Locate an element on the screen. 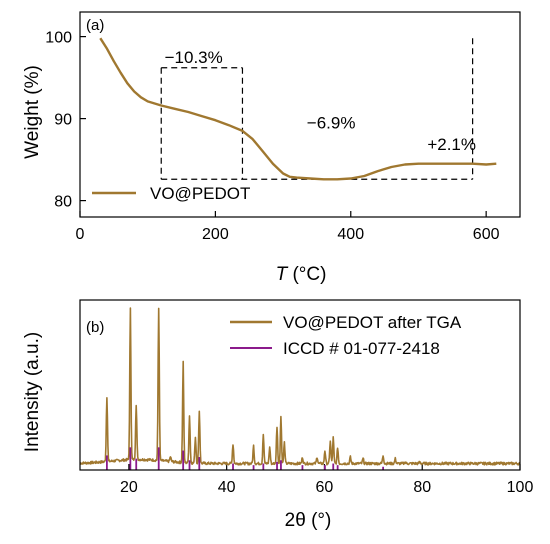  x-tick-label-a: 600 is located at coordinates (486, 234).